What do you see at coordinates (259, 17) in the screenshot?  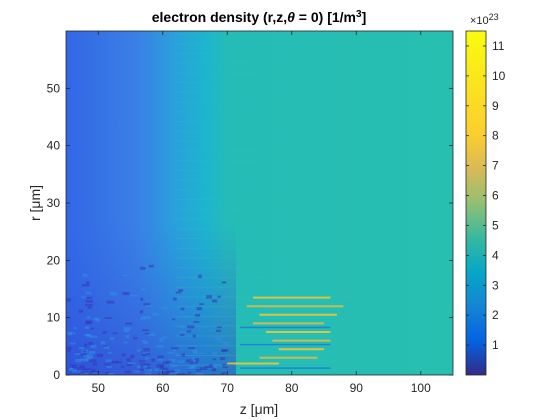 I see `chart-title: electron density (r,z,θ = 0) [1/m3]` at bounding box center [259, 17].